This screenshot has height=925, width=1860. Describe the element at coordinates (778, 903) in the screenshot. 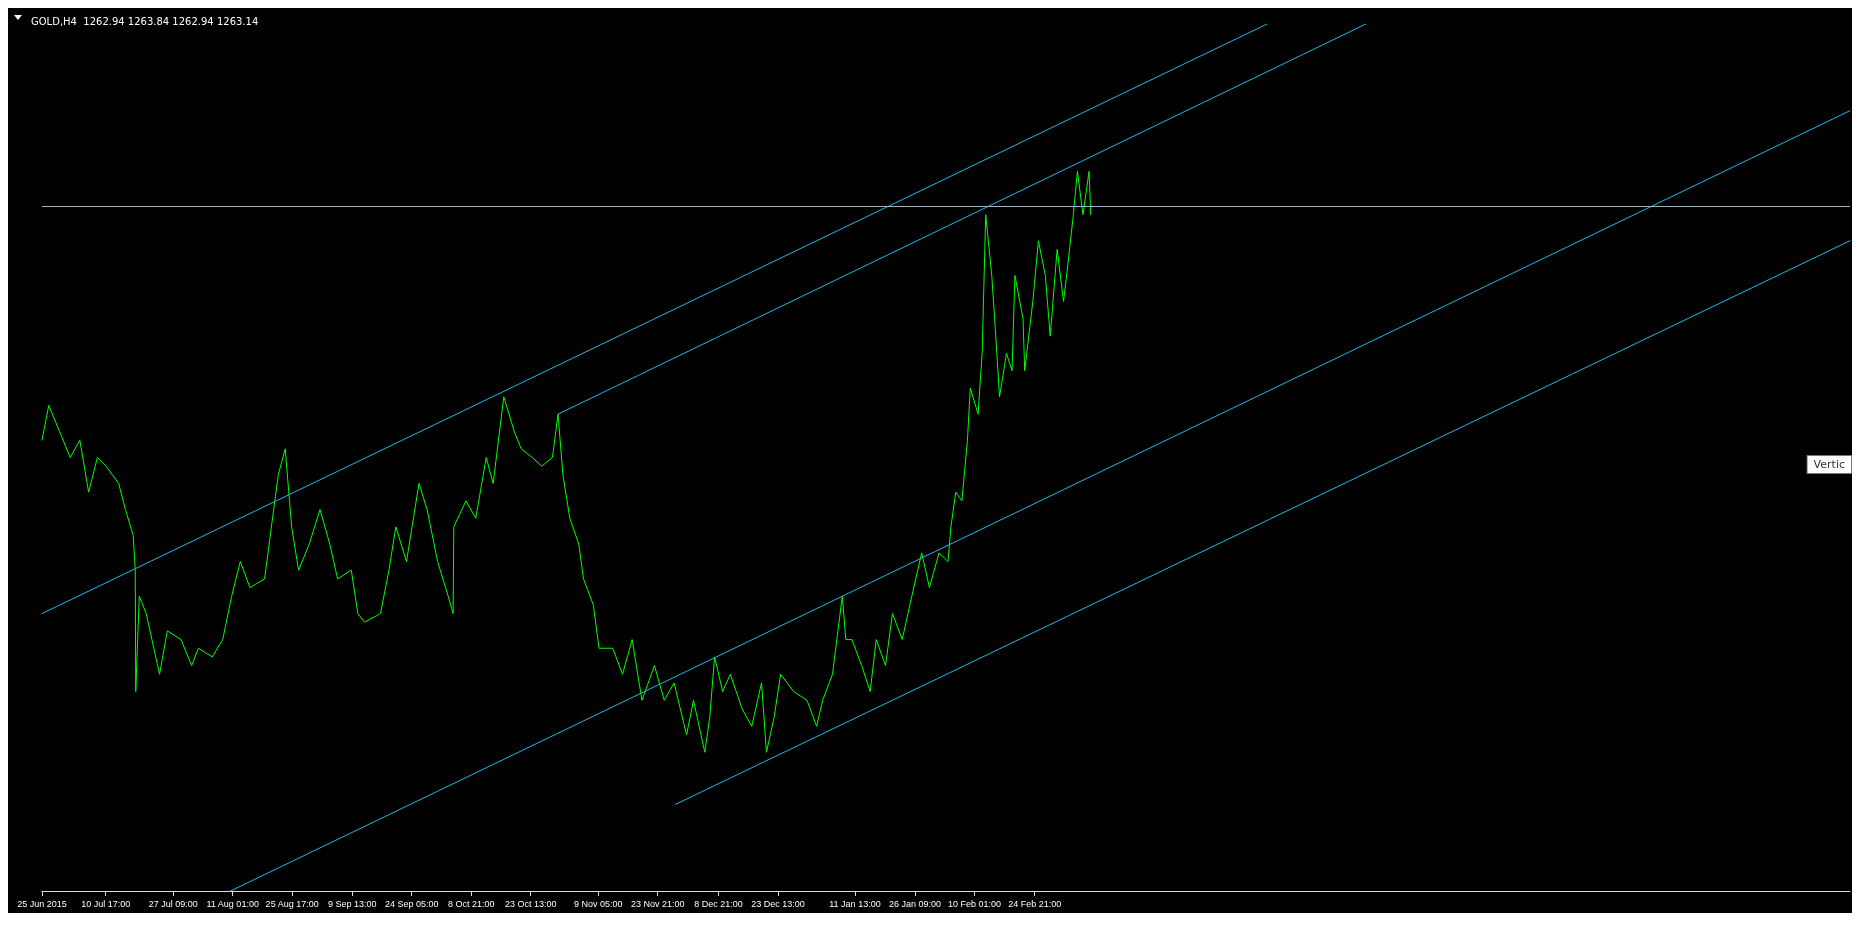

I see `x-tick-label: 23 Dec 13:00` at that location.